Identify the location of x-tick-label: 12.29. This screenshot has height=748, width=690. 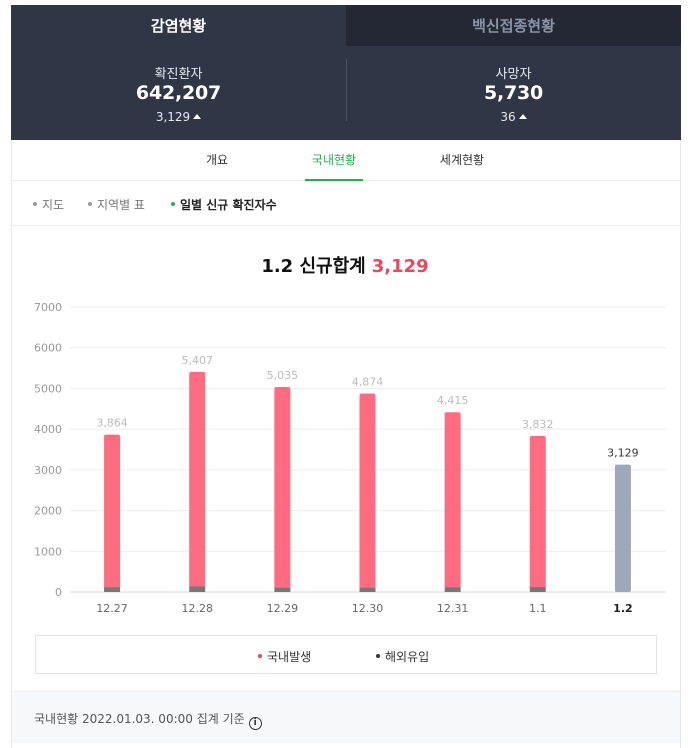
(283, 608).